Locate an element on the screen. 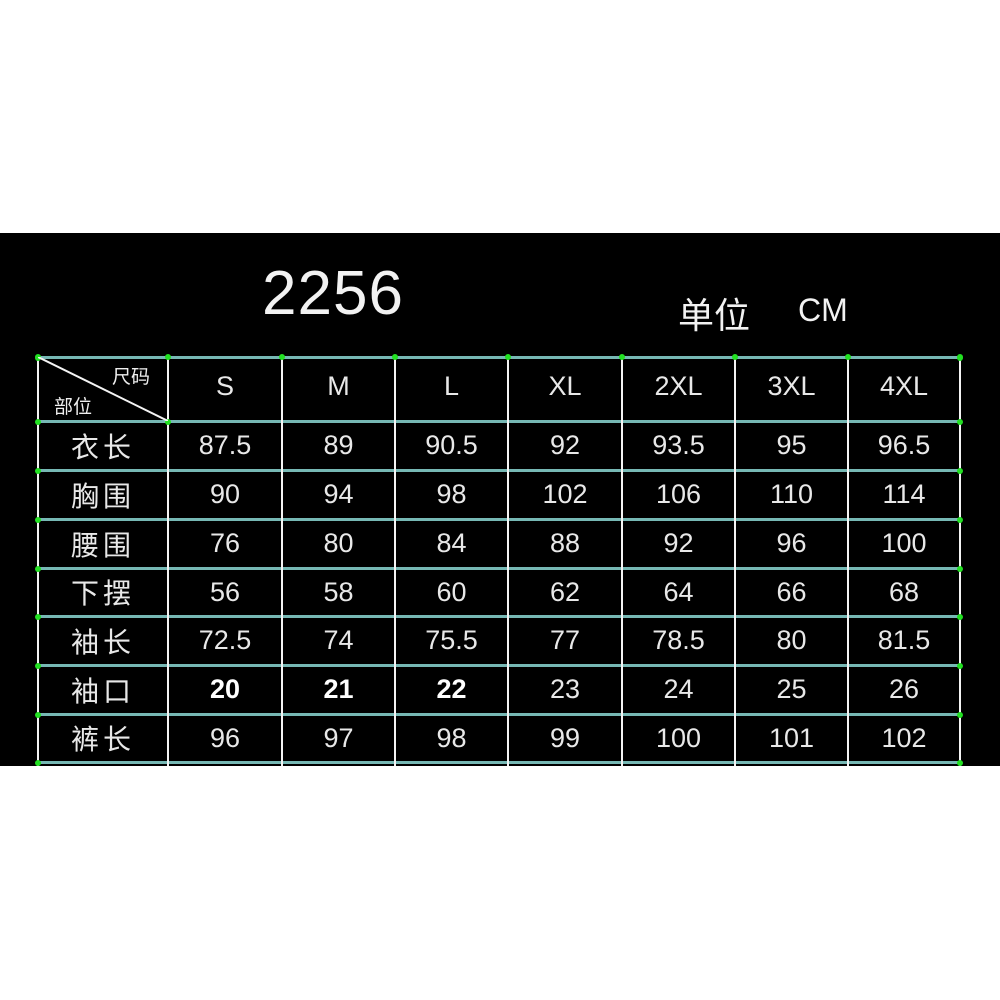 The width and height of the screenshot is (1000, 1000). corner-part-label: 部位 is located at coordinates (73, 407).